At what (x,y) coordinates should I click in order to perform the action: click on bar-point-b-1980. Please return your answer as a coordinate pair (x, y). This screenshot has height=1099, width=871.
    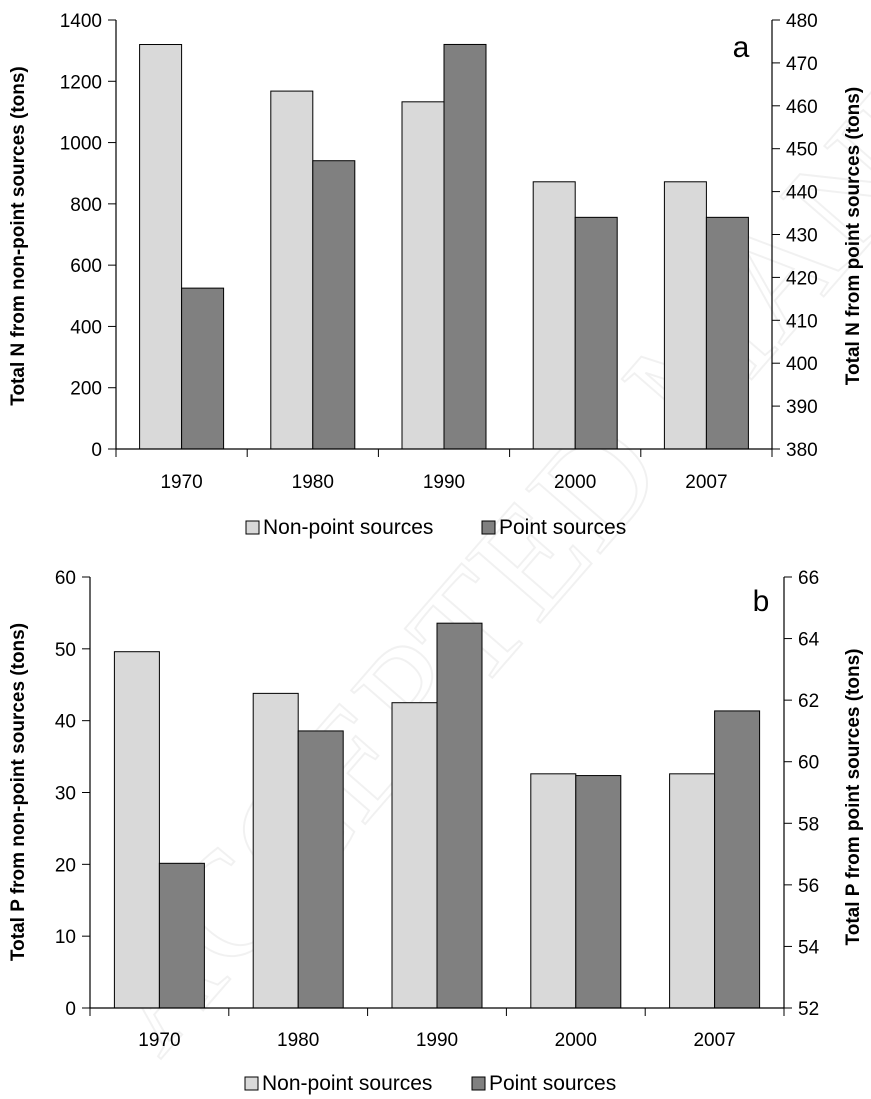
    Looking at the image, I should click on (320, 869).